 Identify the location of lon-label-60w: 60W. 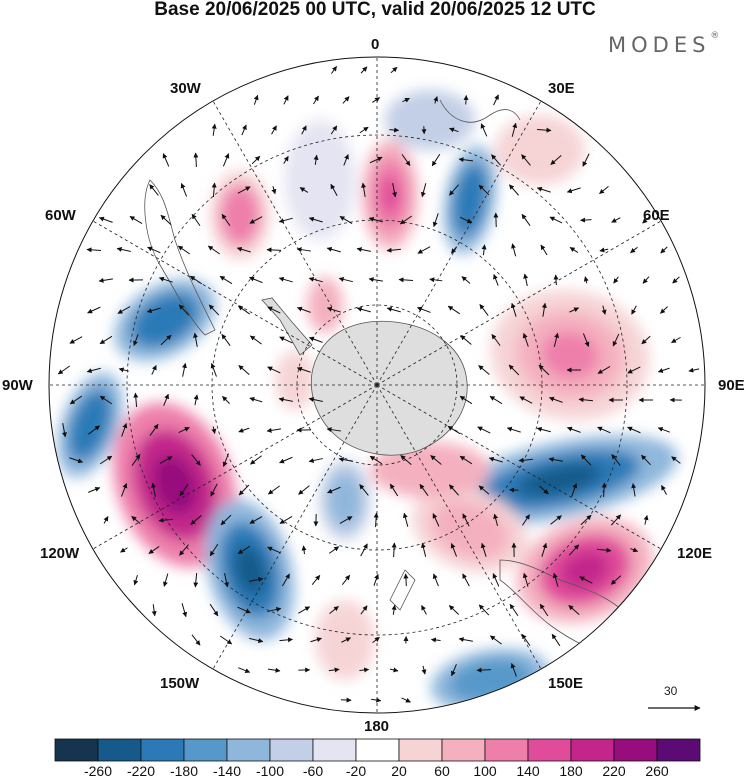
(60, 215).